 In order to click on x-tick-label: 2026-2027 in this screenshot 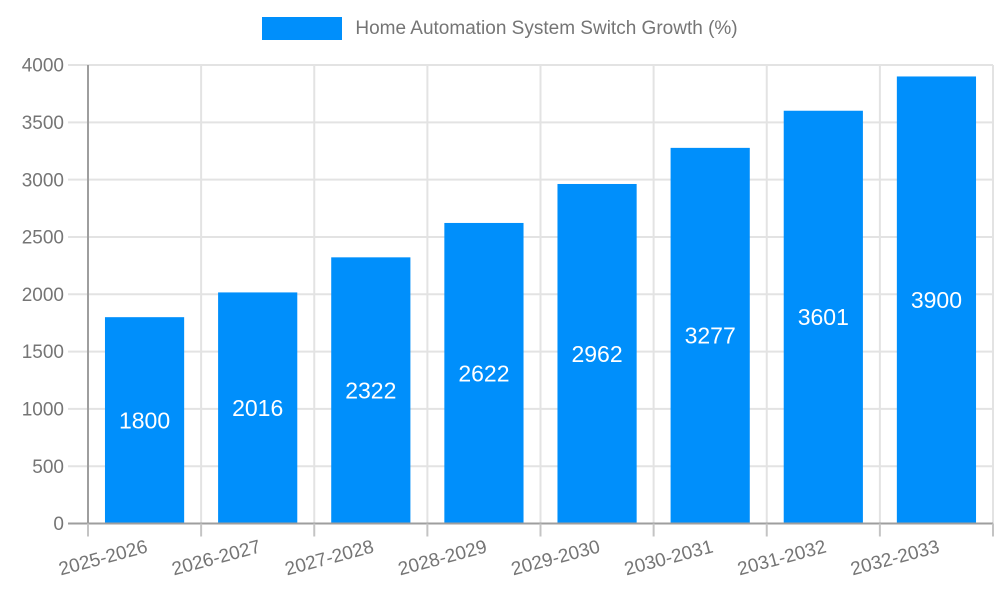, I will do `click(216, 559)`.